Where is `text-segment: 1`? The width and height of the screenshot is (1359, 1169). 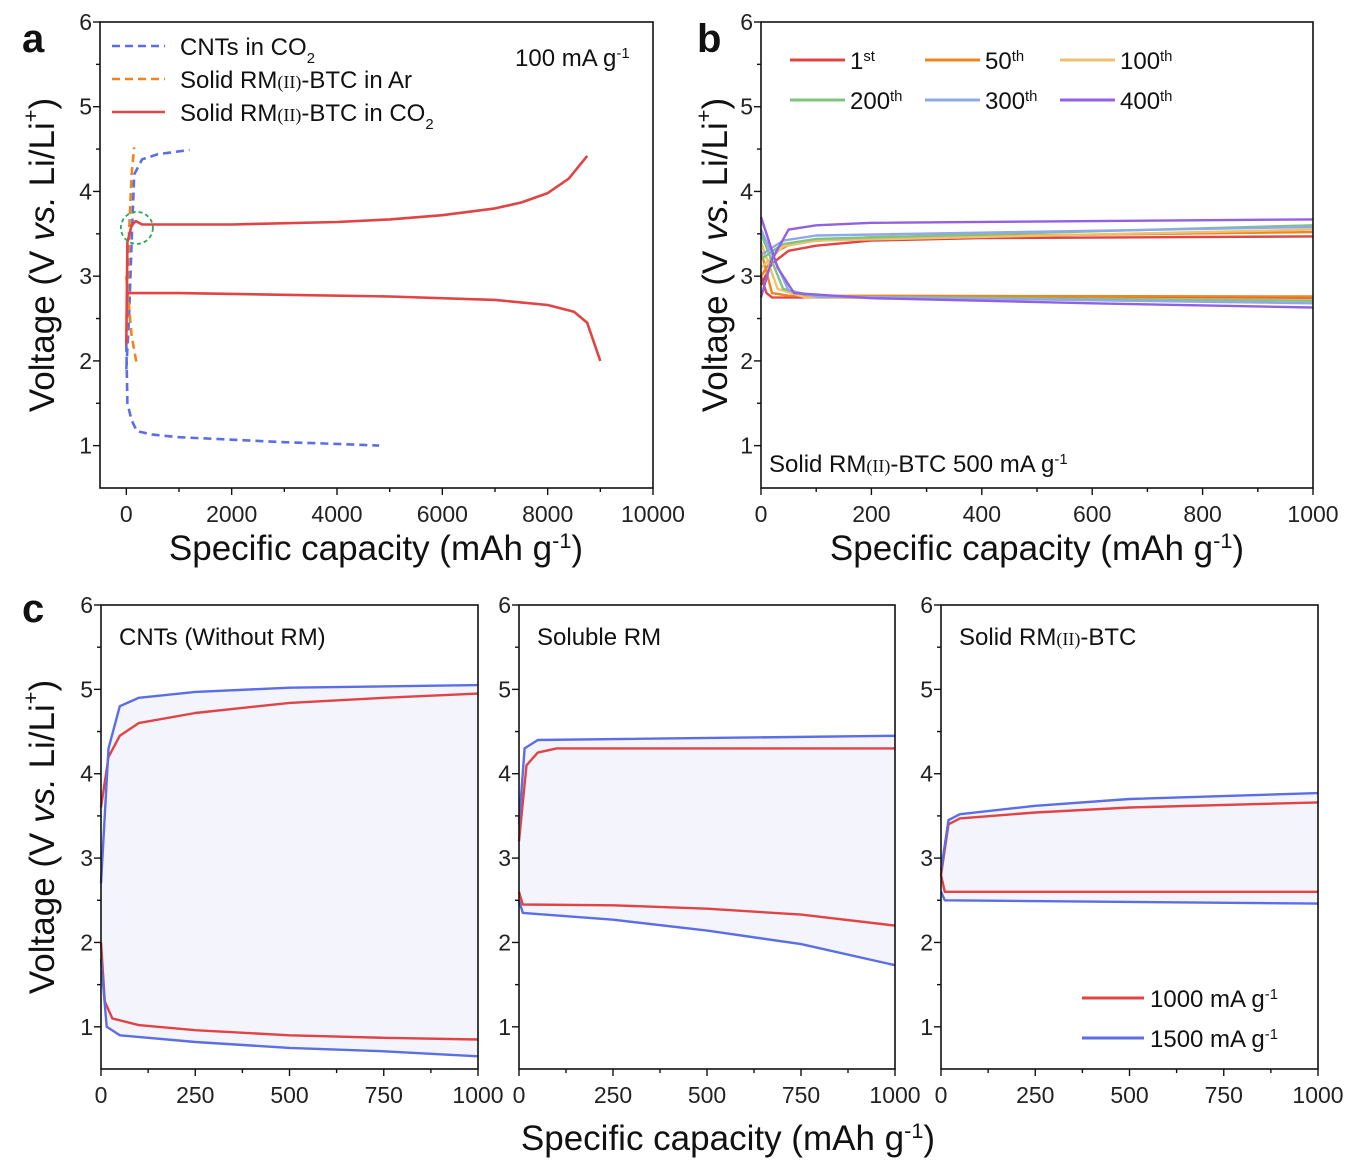
text-segment: 1 is located at coordinates (856, 61).